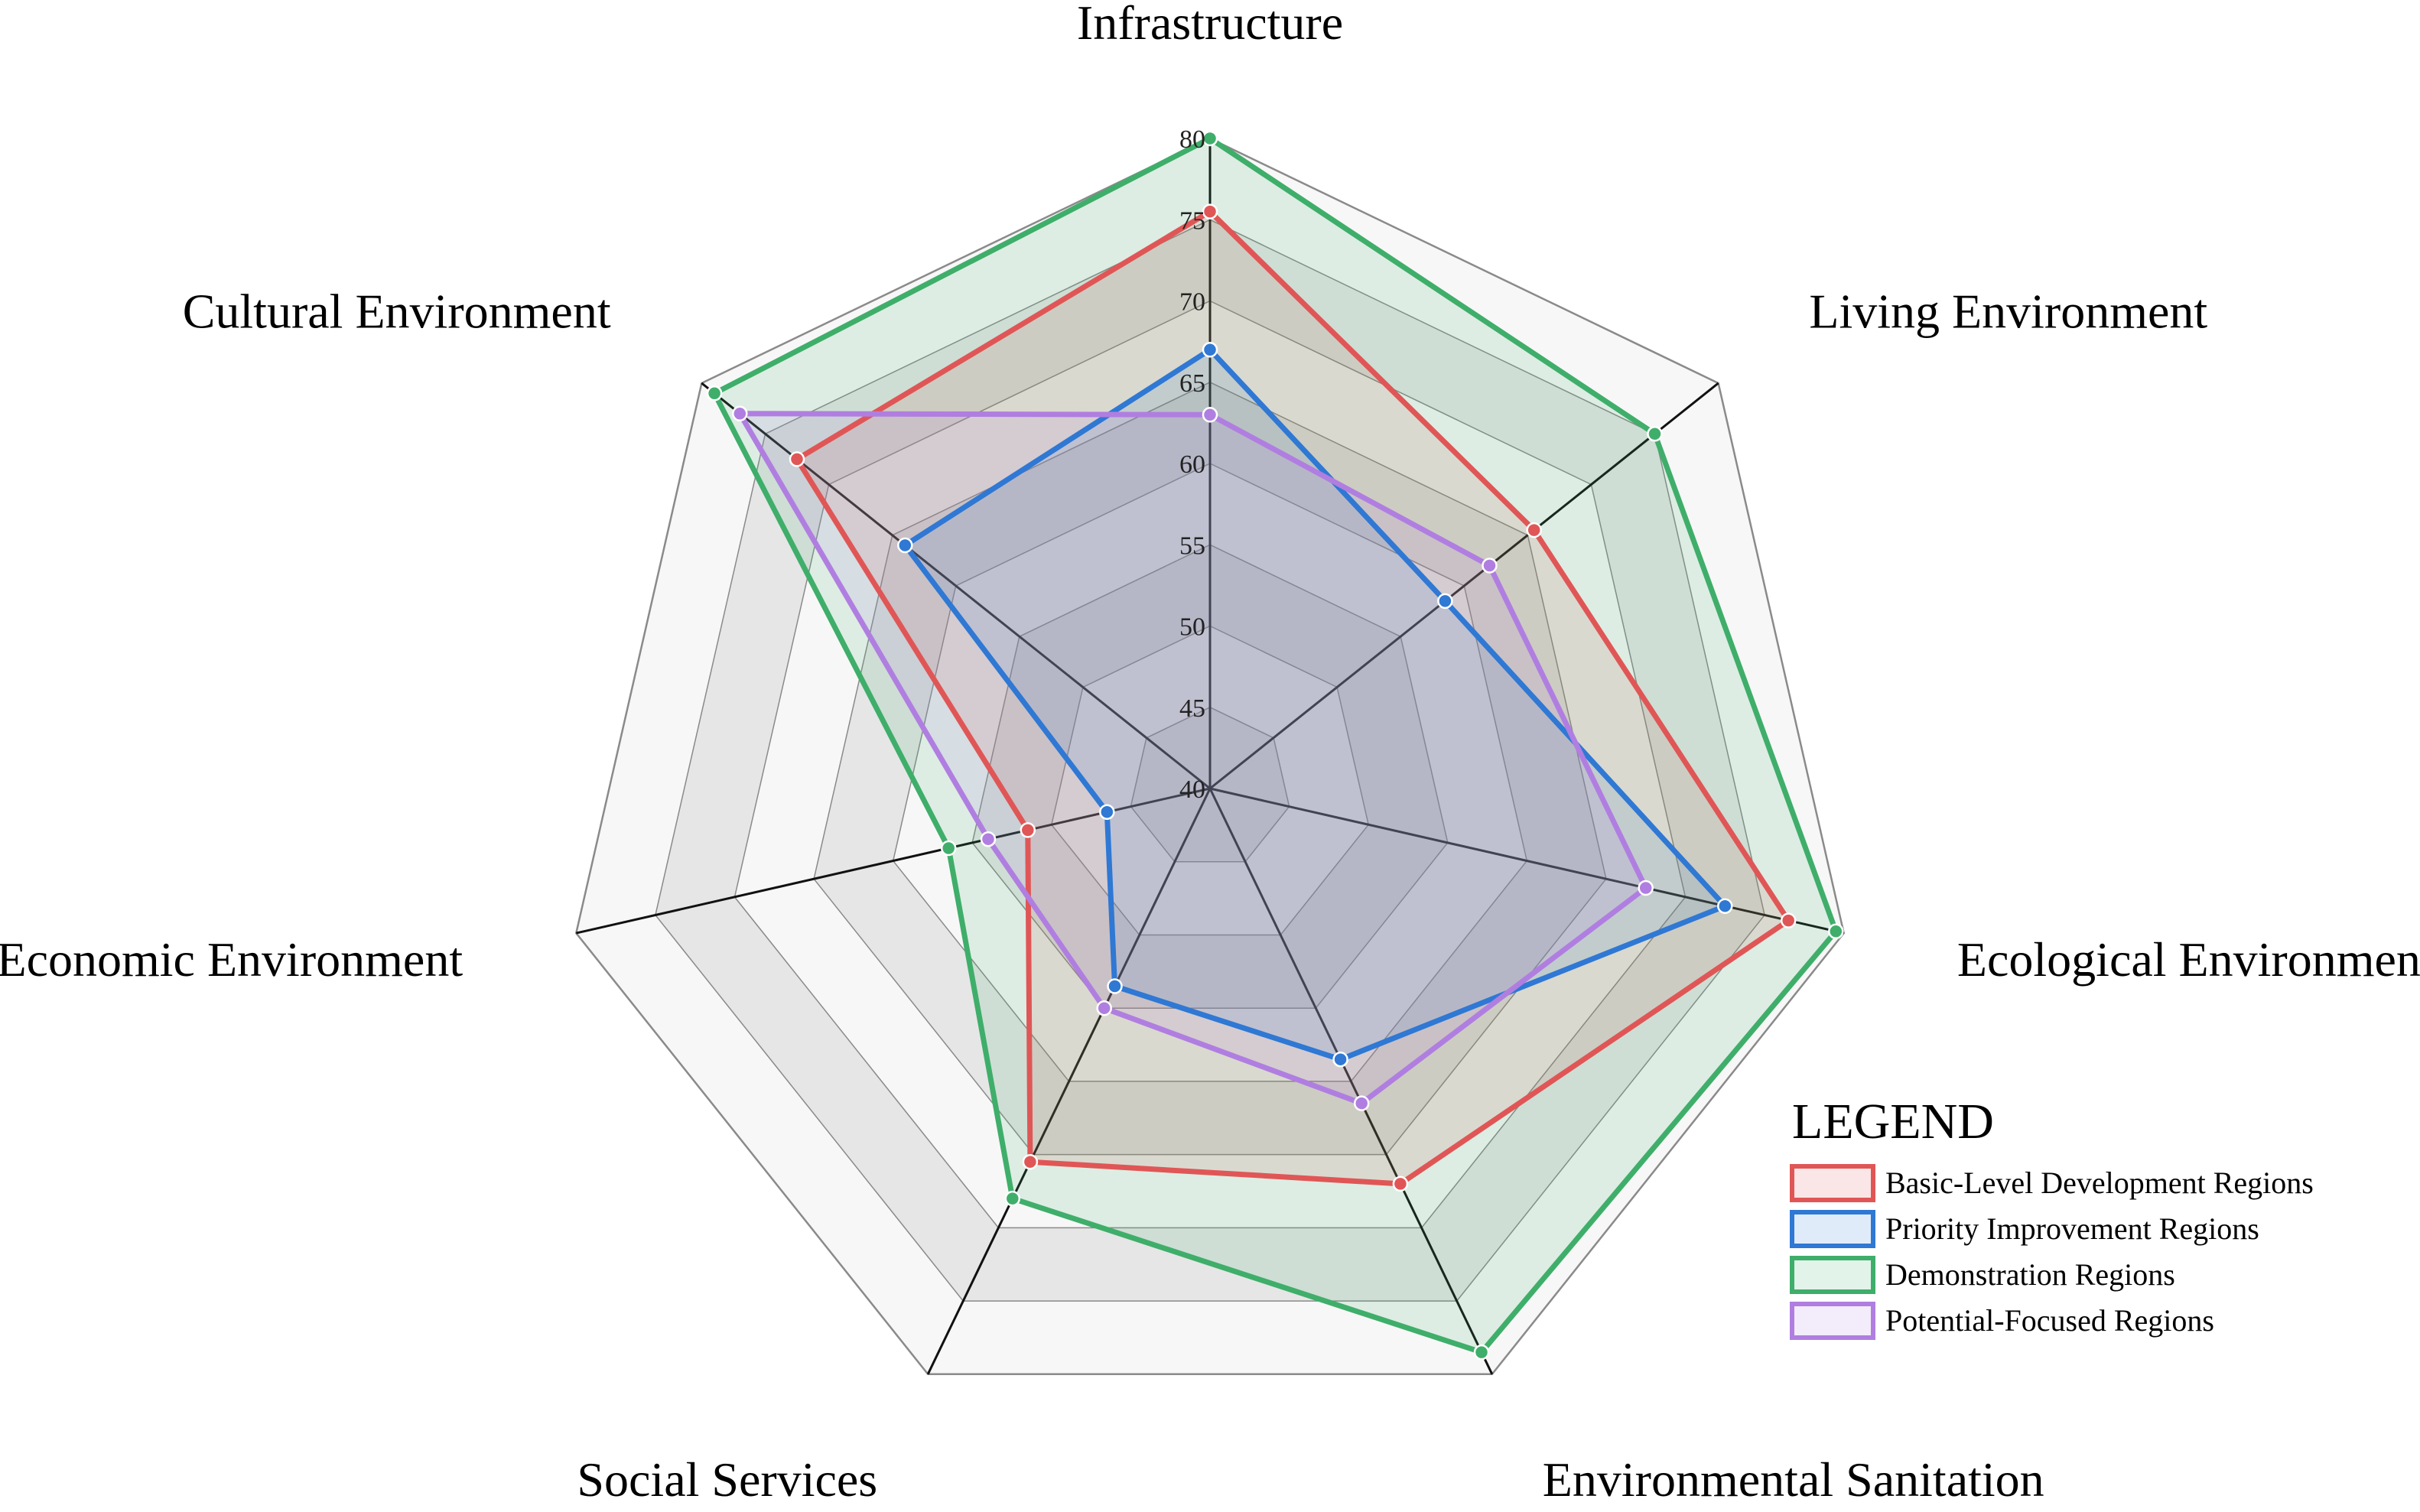 This screenshot has width=2420, height=1512. Describe the element at coordinates (1210, 415) in the screenshot. I see `point-potential-focused-regions-infrastructure` at that location.